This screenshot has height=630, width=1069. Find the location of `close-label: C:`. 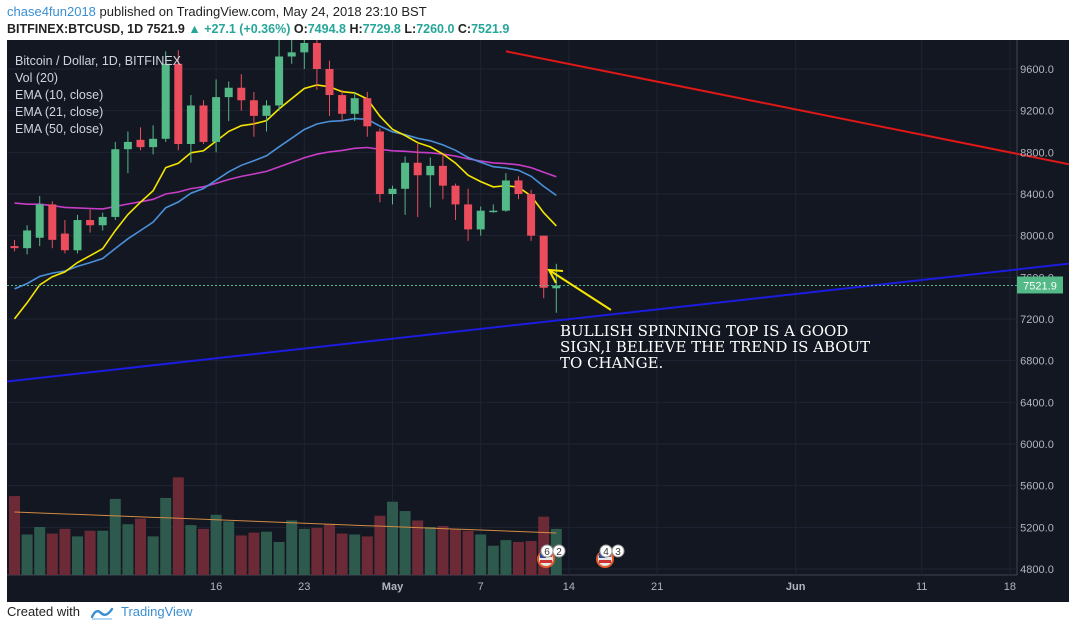

close-label: C: is located at coordinates (464, 29).